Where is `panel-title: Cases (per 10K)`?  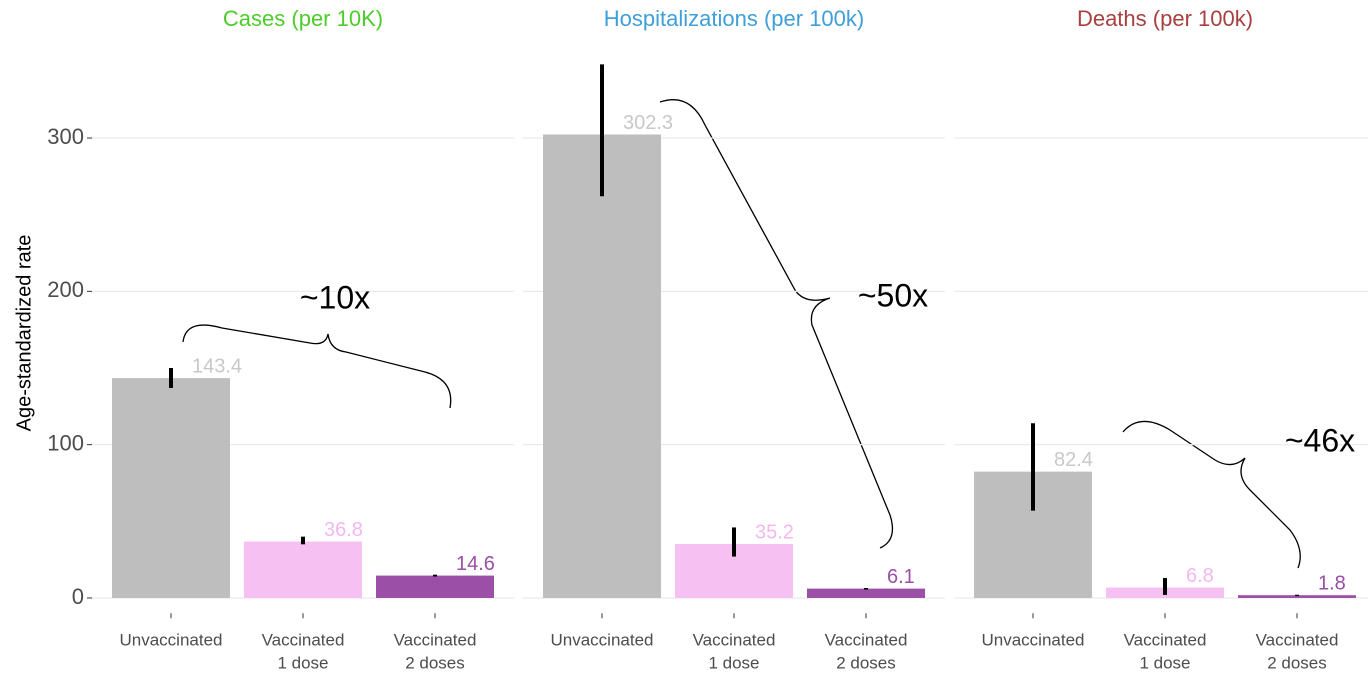
panel-title: Cases (per 10K) is located at coordinates (303, 18).